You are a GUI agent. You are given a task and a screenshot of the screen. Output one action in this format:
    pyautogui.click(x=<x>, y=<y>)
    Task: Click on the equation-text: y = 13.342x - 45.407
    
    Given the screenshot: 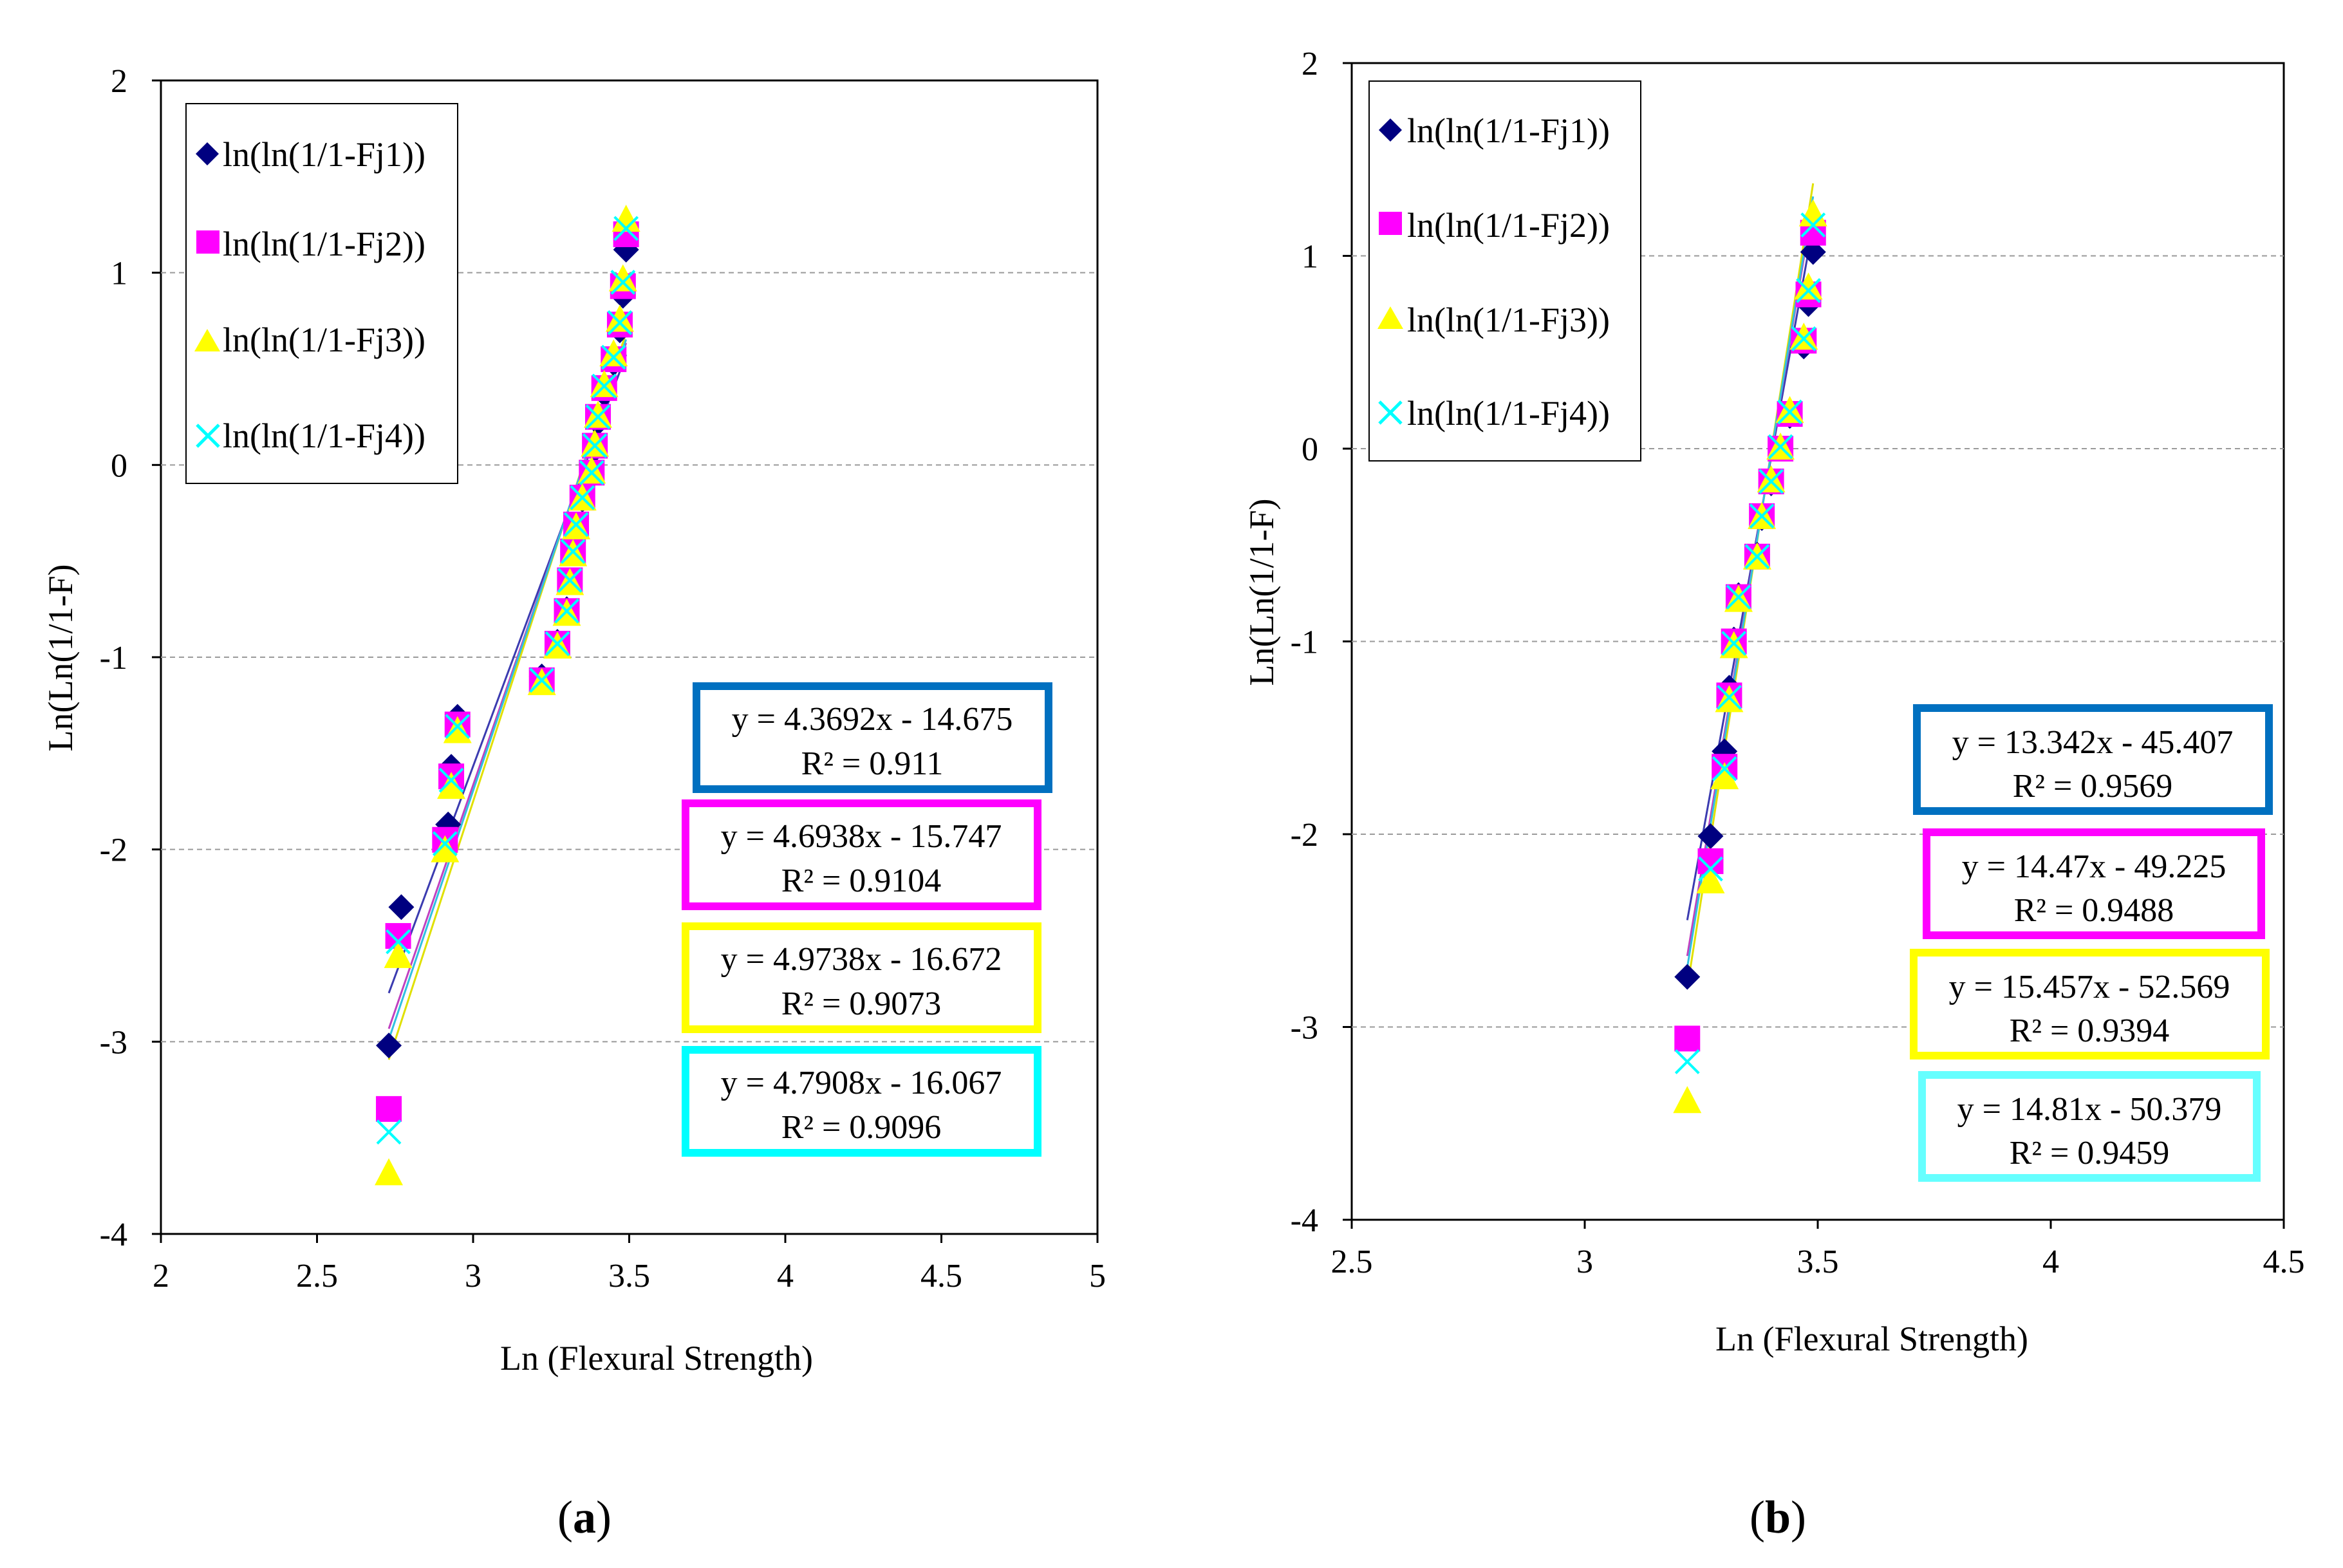 What is the action you would take?
    pyautogui.click(x=2093, y=742)
    